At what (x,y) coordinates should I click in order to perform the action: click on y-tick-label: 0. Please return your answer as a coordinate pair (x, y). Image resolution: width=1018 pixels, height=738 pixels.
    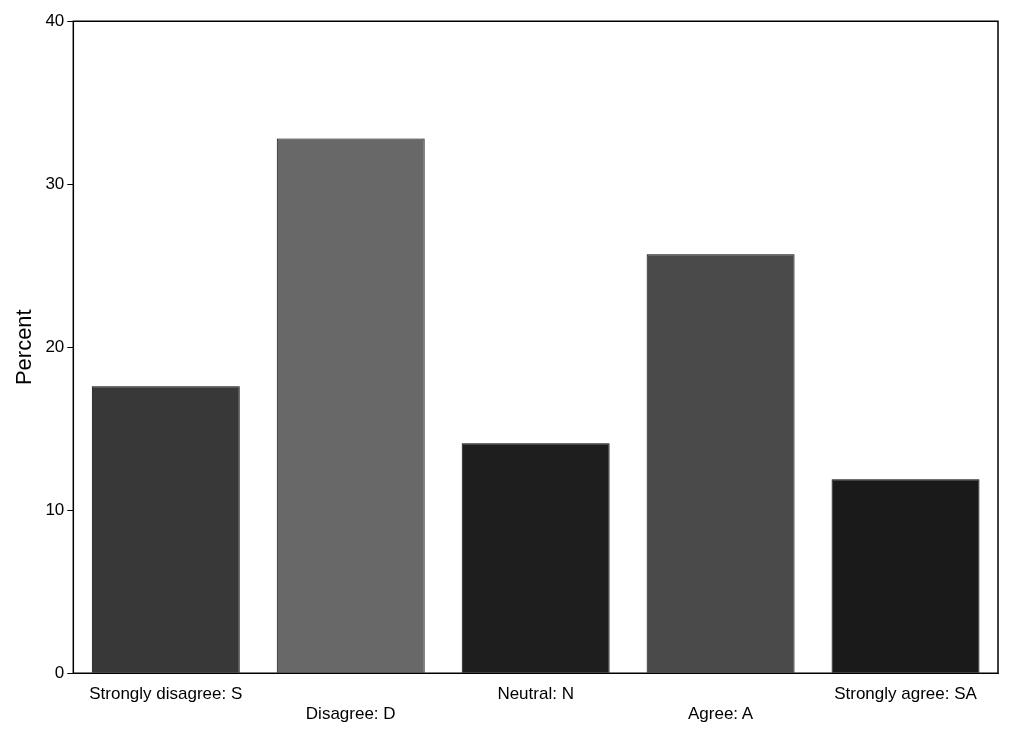
    Looking at the image, I should click on (59, 672).